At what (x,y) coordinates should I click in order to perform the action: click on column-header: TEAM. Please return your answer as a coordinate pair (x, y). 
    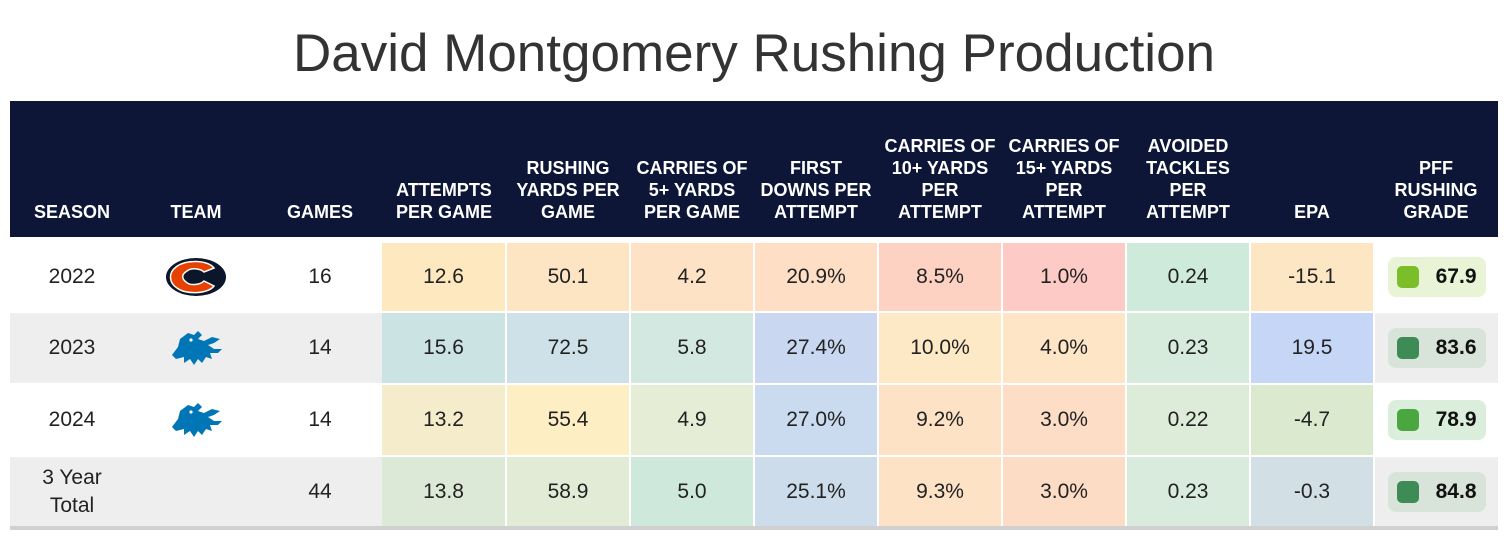
    Looking at the image, I should click on (196, 170).